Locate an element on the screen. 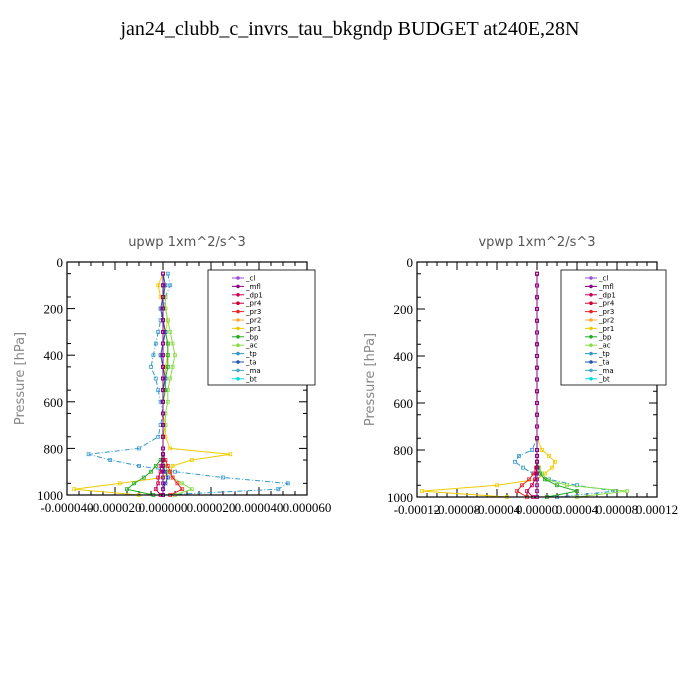  x-tick-label: 0.000000 is located at coordinates (163, 507).